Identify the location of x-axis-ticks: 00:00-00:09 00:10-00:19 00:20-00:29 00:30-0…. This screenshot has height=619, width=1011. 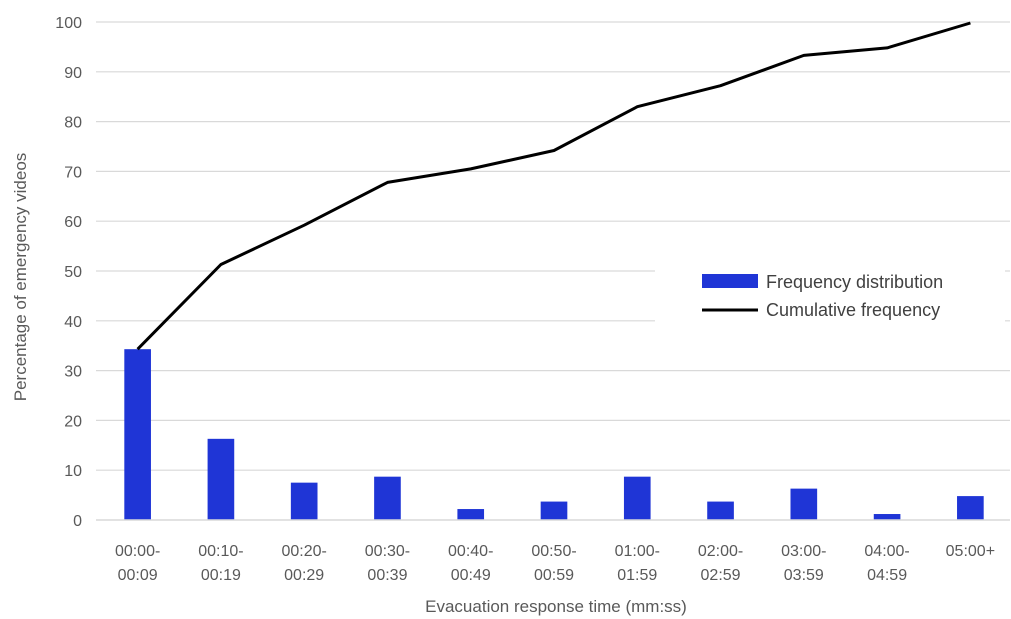
(555, 563).